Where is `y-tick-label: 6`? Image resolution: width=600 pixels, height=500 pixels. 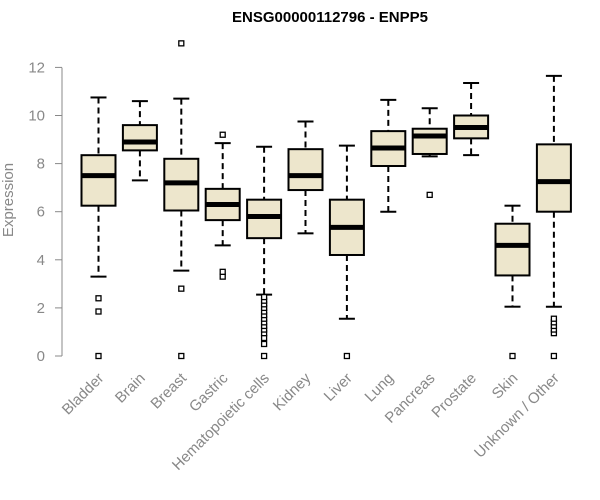
y-tick-label: 6 is located at coordinates (41, 212).